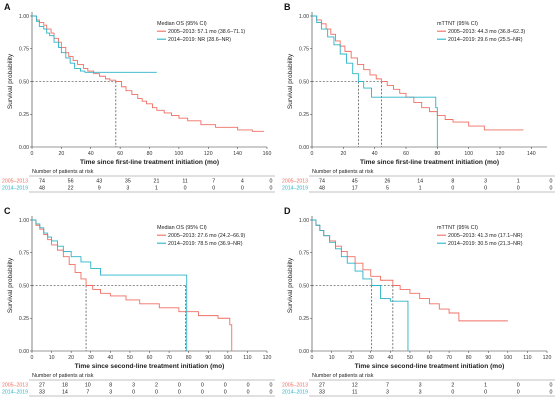 The image size is (560, 407). I want to click on y-tick-label: 0.25, so click(304, 319).